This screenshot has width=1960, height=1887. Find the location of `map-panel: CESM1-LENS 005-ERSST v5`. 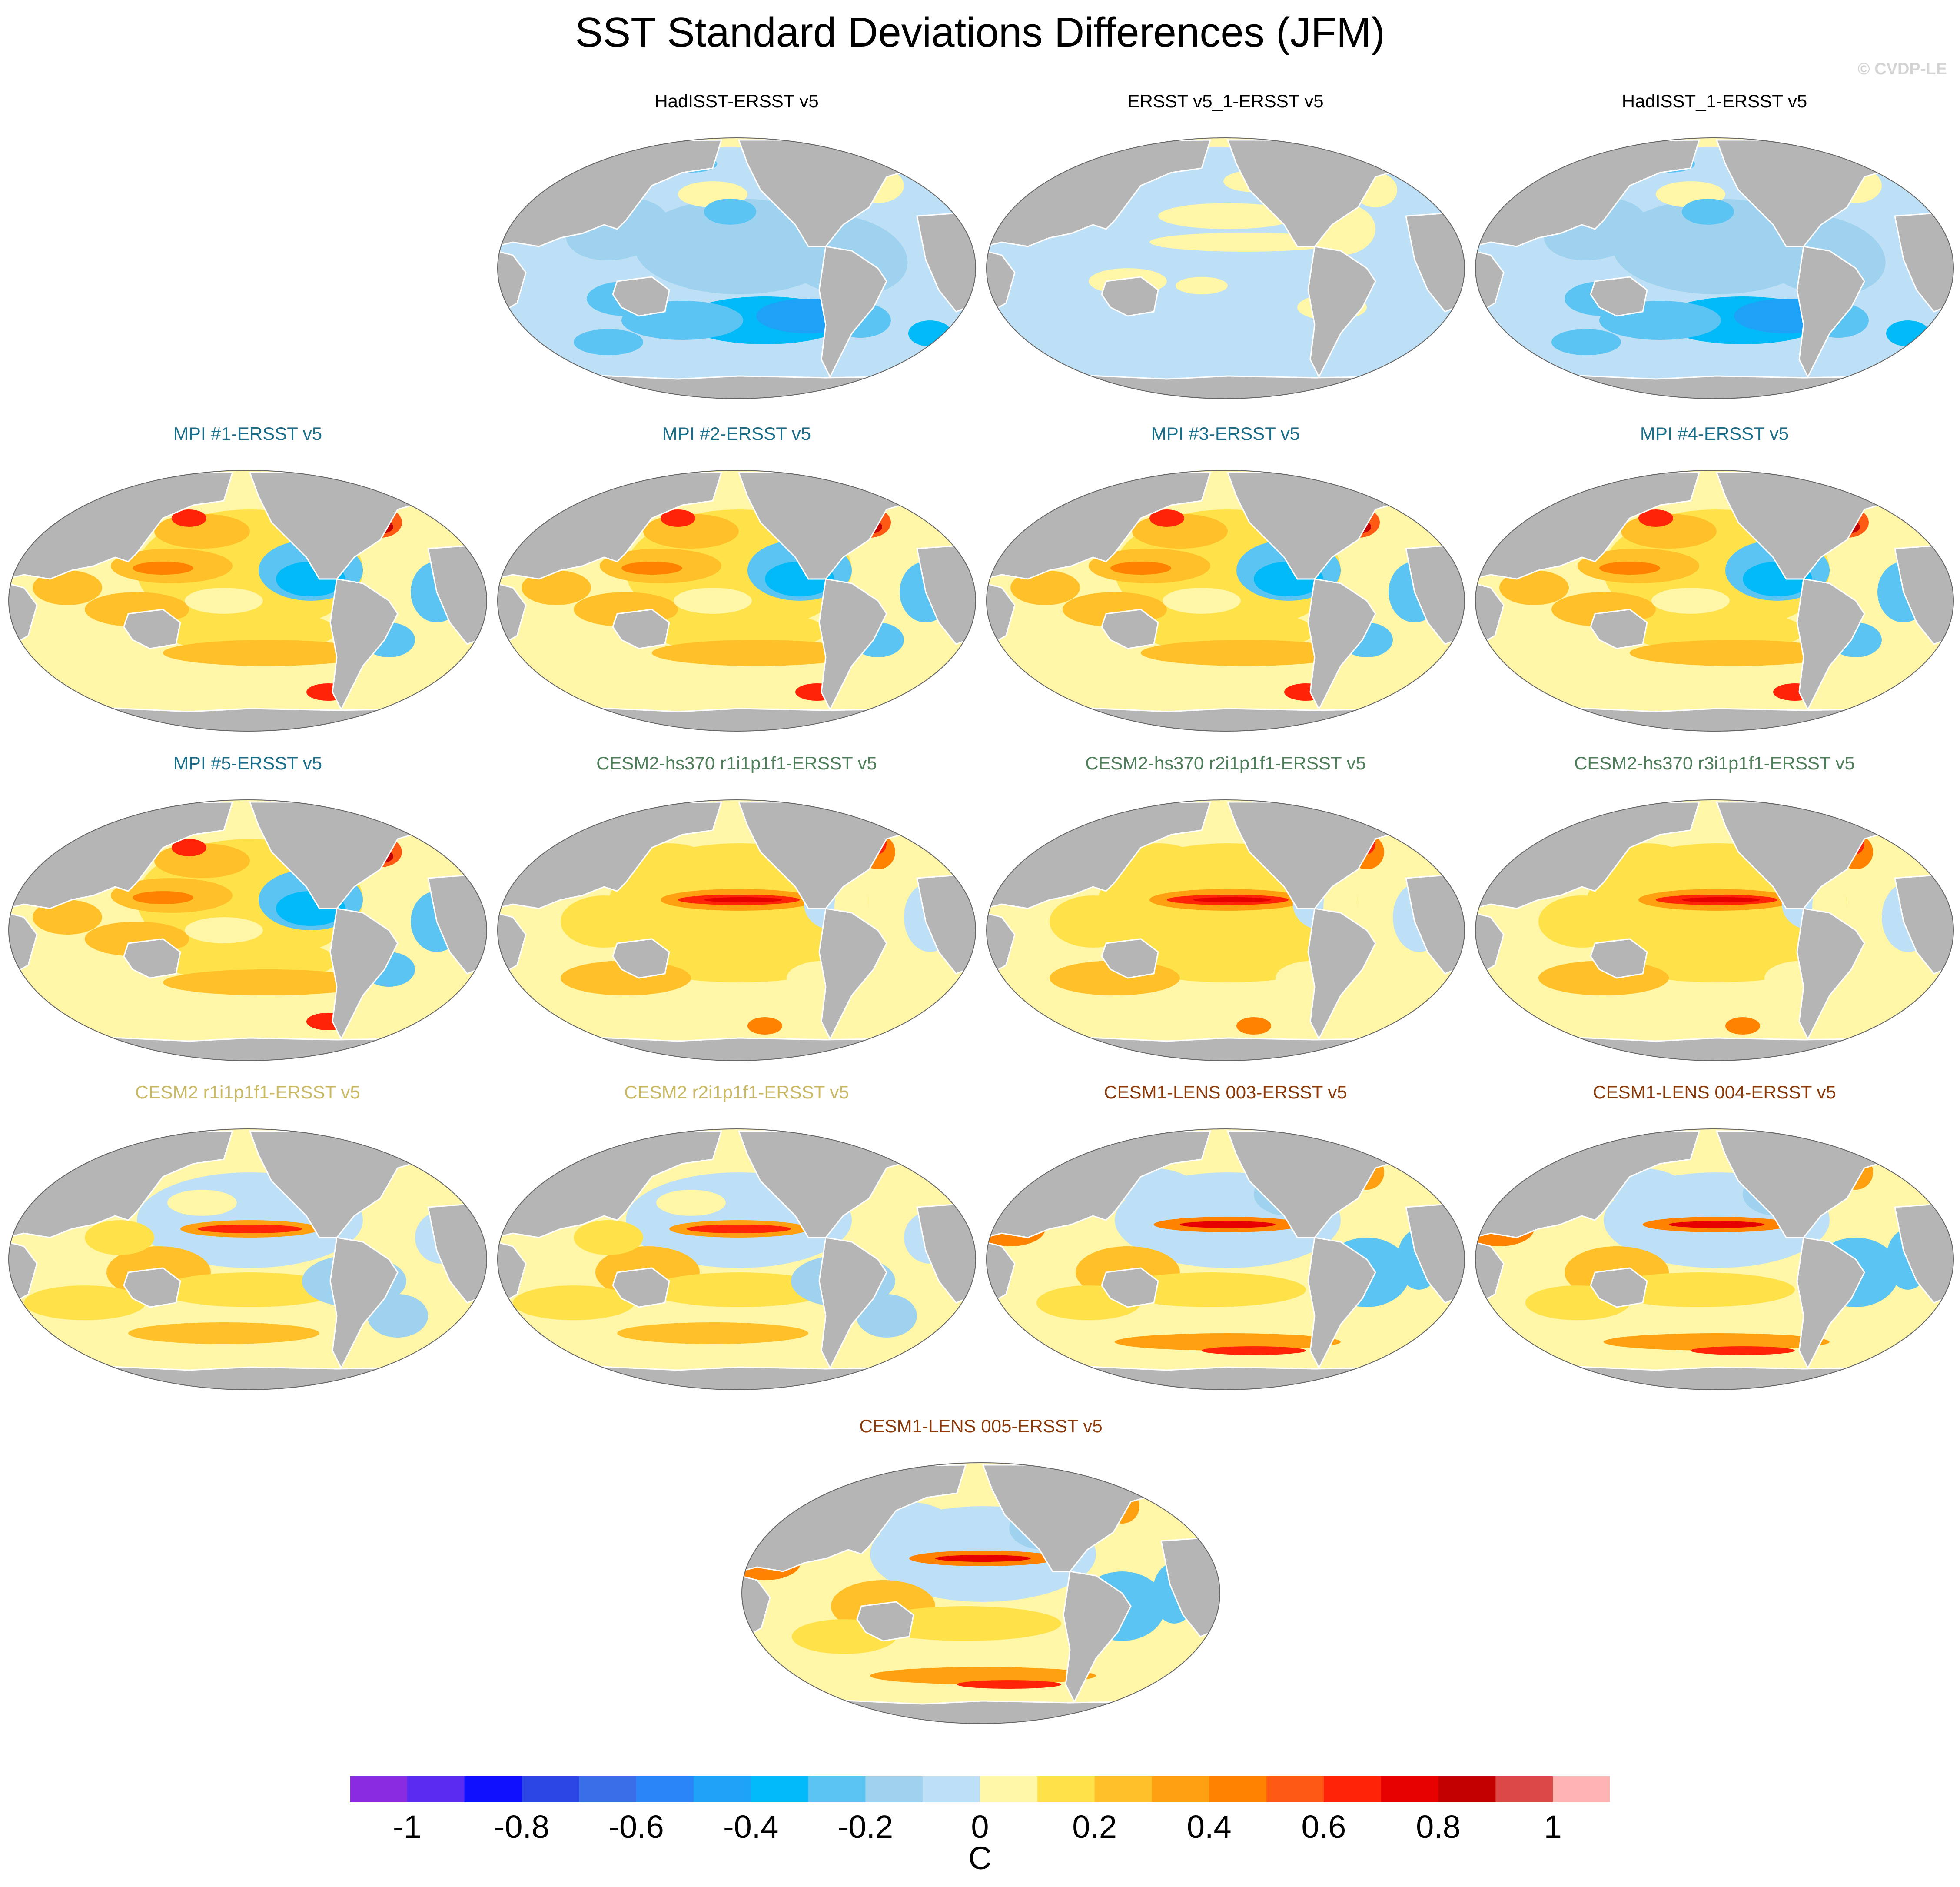

map-panel: CESM1-LENS 005-ERSST v5 is located at coordinates (981, 1581).